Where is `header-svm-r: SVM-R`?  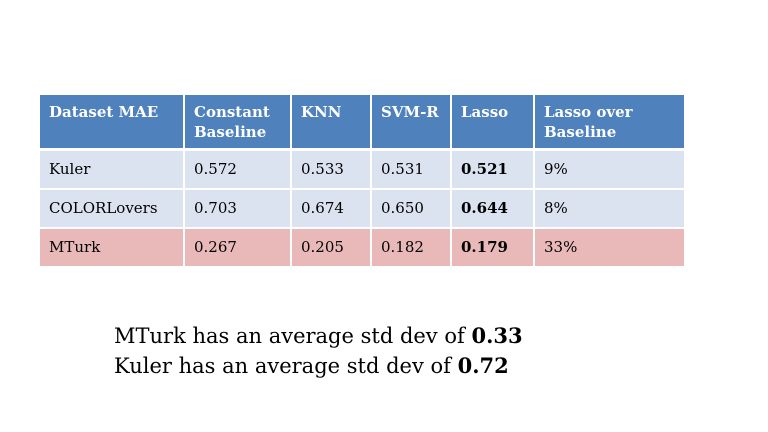
header-svm-r: SVM-R is located at coordinates (411, 123).